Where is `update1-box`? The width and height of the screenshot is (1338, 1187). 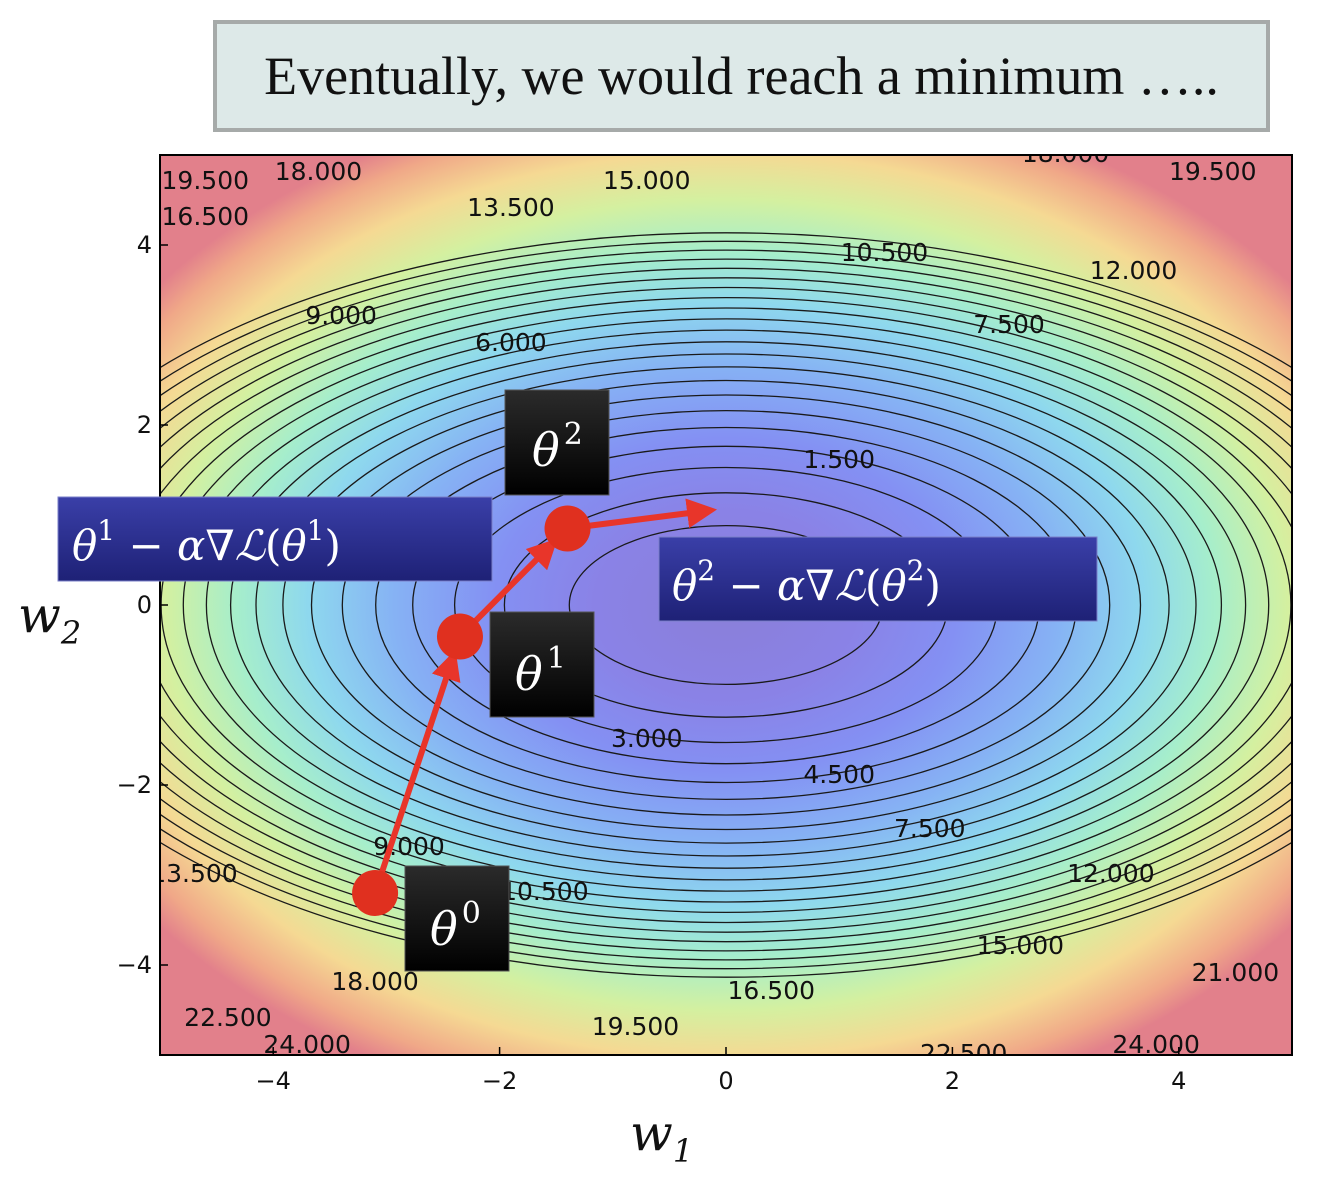
update1-box is located at coordinates (275, 539).